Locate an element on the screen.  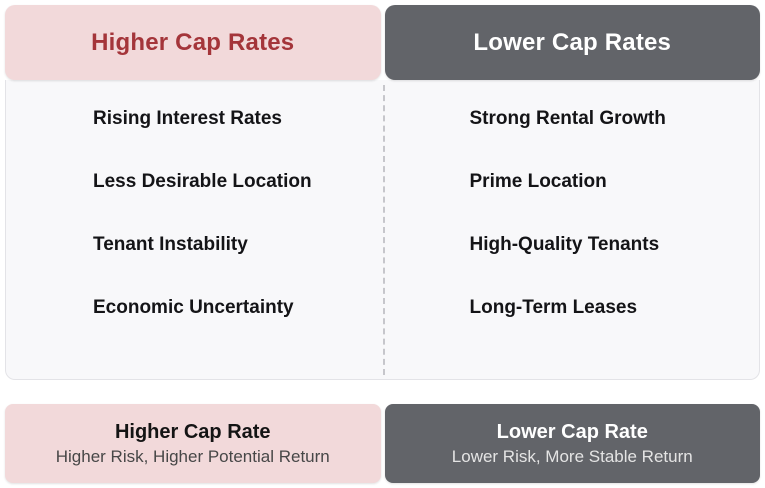
dashed-divider is located at coordinates (383, 230).